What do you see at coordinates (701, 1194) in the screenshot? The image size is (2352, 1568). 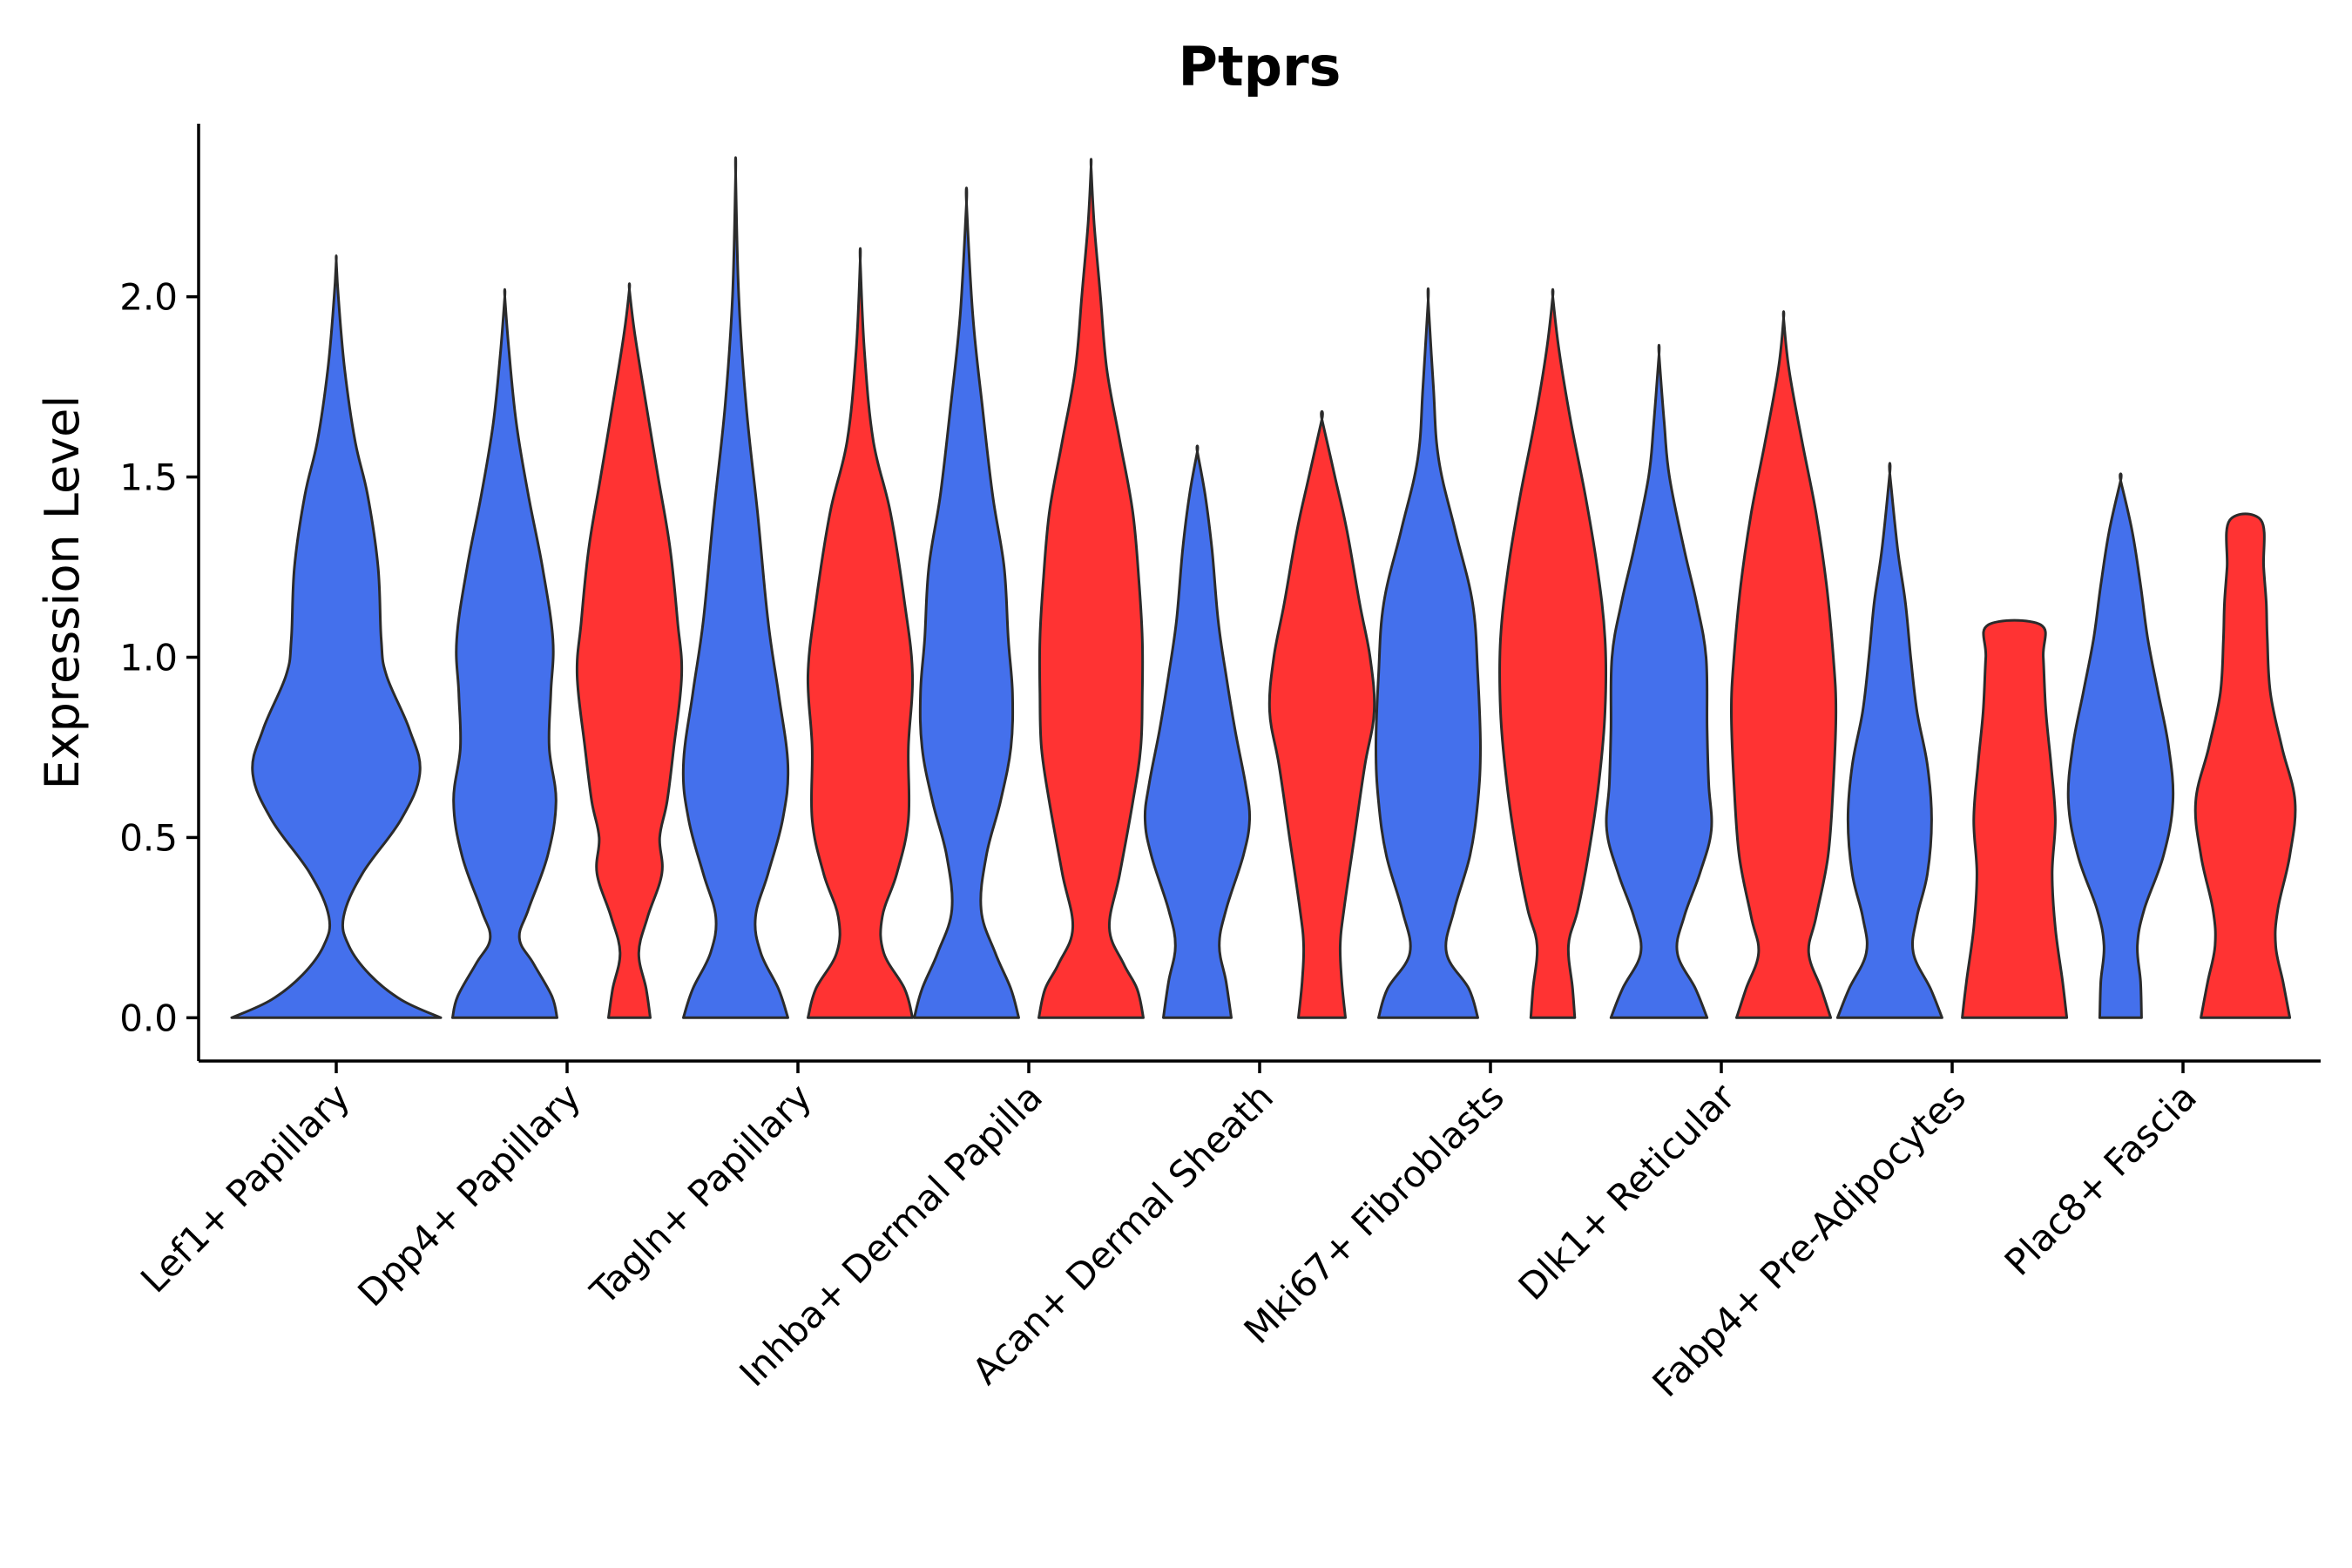 I see `x-tick-label: Tagln+ Papillary` at bounding box center [701, 1194].